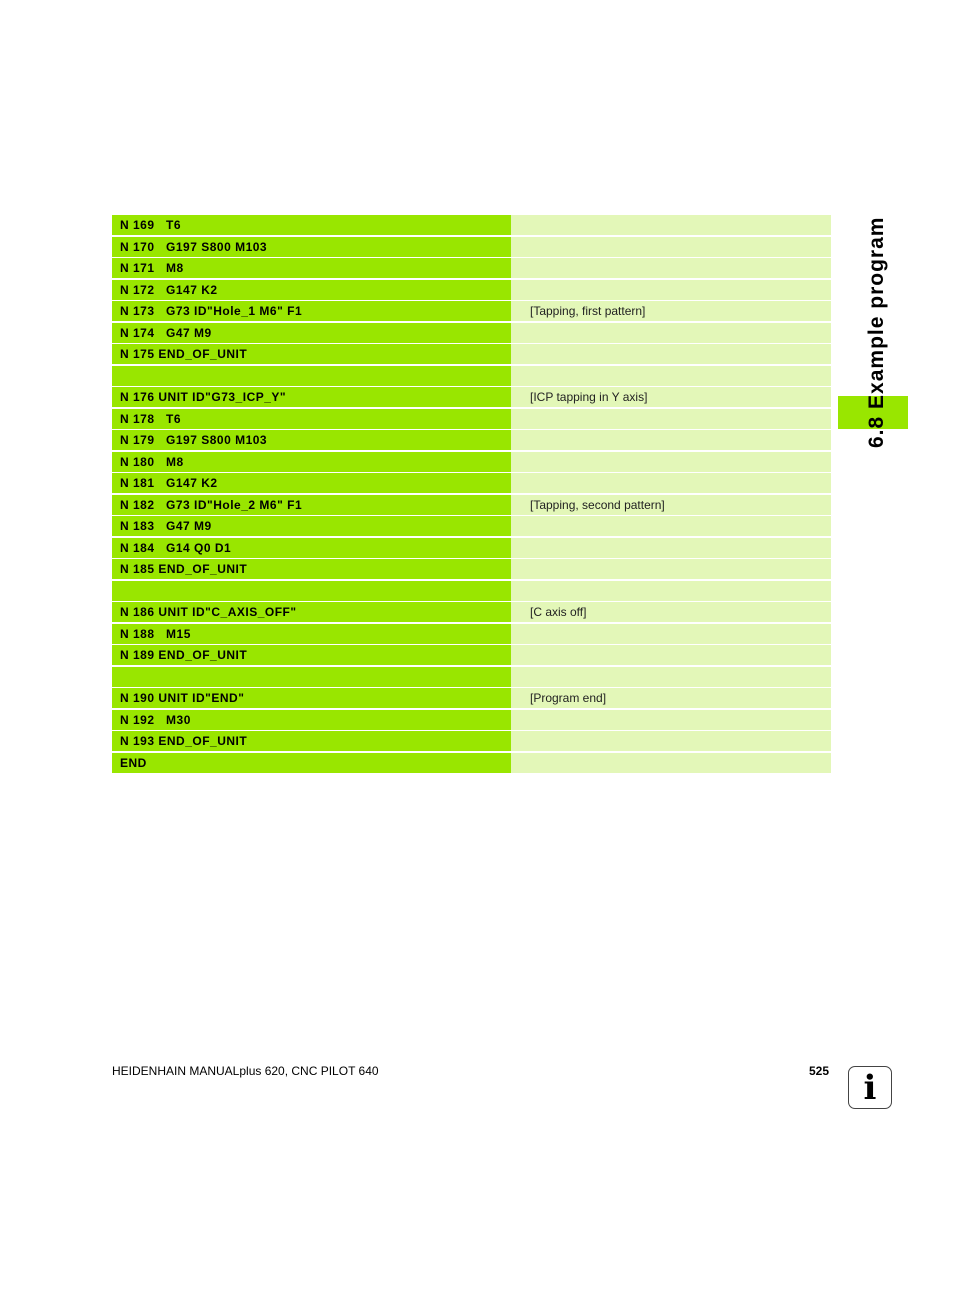 The image size is (954, 1308). I want to click on program-row: N 188 M15, so click(471, 633).